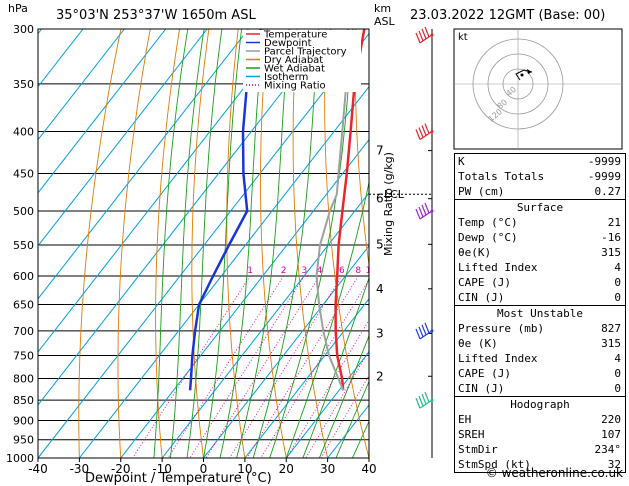 The height and width of the screenshot is (486, 629). I want to click on pressure-tick-label: 300, so click(23, 29).